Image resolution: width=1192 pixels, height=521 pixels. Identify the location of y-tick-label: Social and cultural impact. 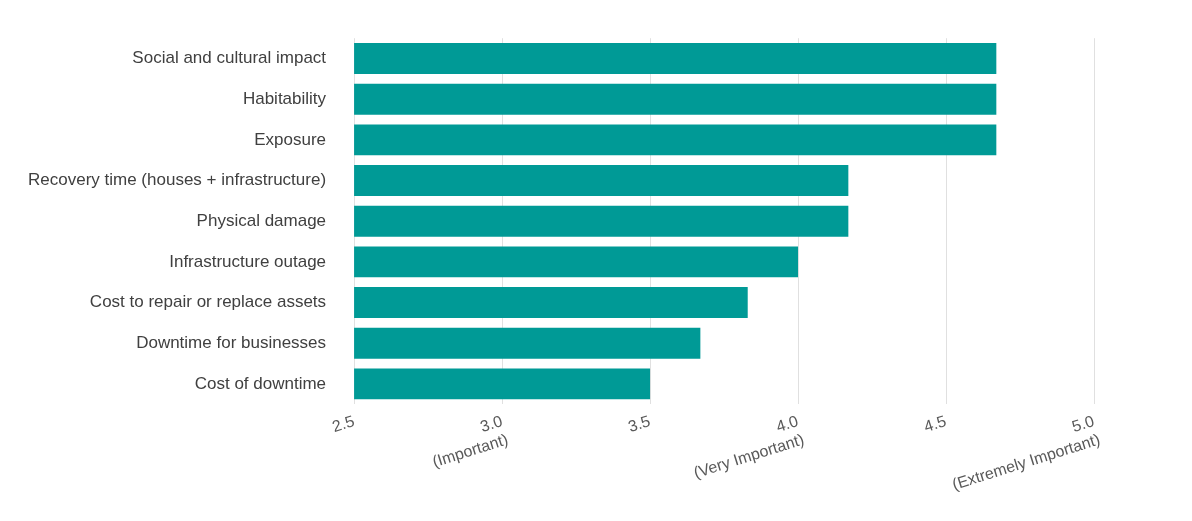
(229, 58).